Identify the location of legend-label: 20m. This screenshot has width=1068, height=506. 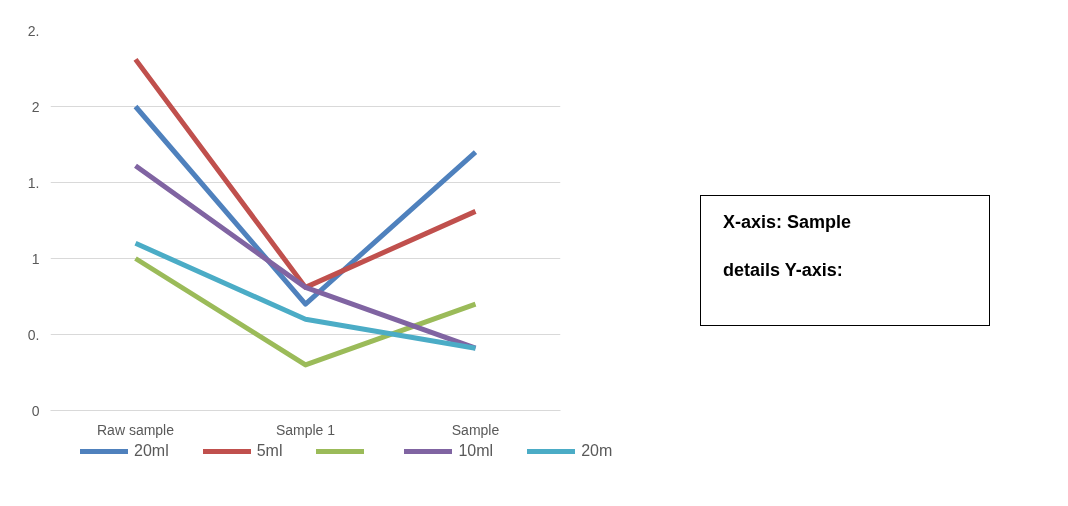
(597, 451).